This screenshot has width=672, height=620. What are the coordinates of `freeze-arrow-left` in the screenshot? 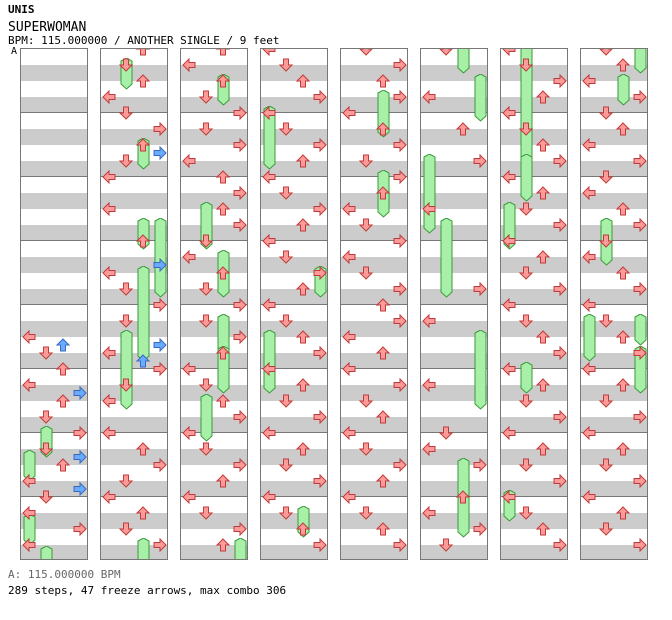 It's located at (269, 362).